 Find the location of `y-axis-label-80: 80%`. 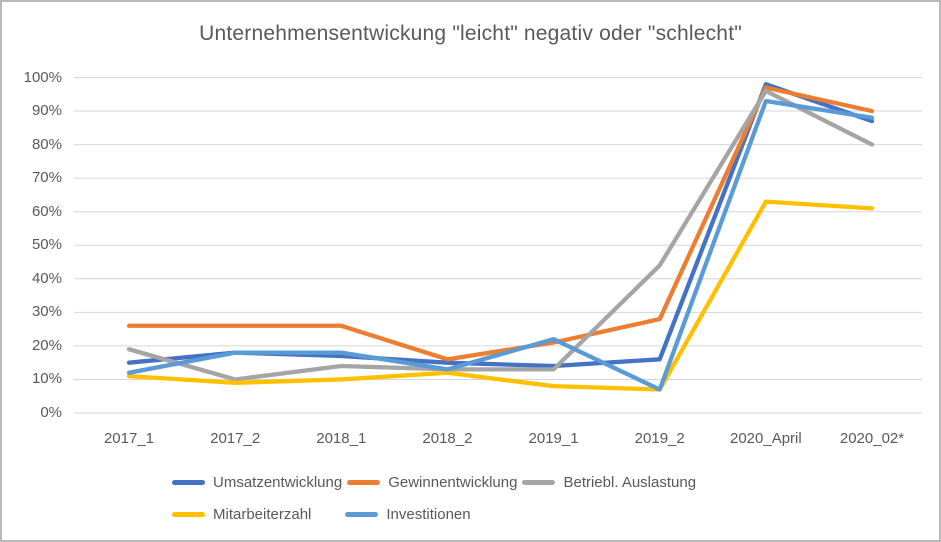

y-axis-label-80: 80% is located at coordinates (46, 144).